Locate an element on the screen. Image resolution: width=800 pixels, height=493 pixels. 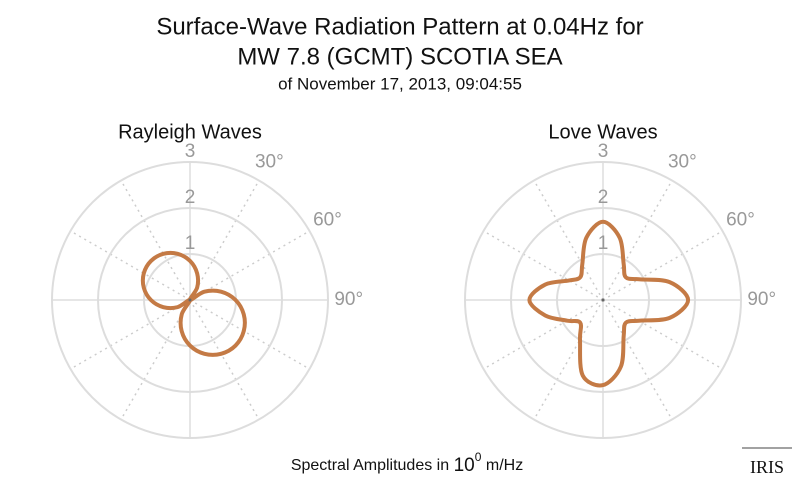
footer-unit: m/Hz is located at coordinates (504, 465).